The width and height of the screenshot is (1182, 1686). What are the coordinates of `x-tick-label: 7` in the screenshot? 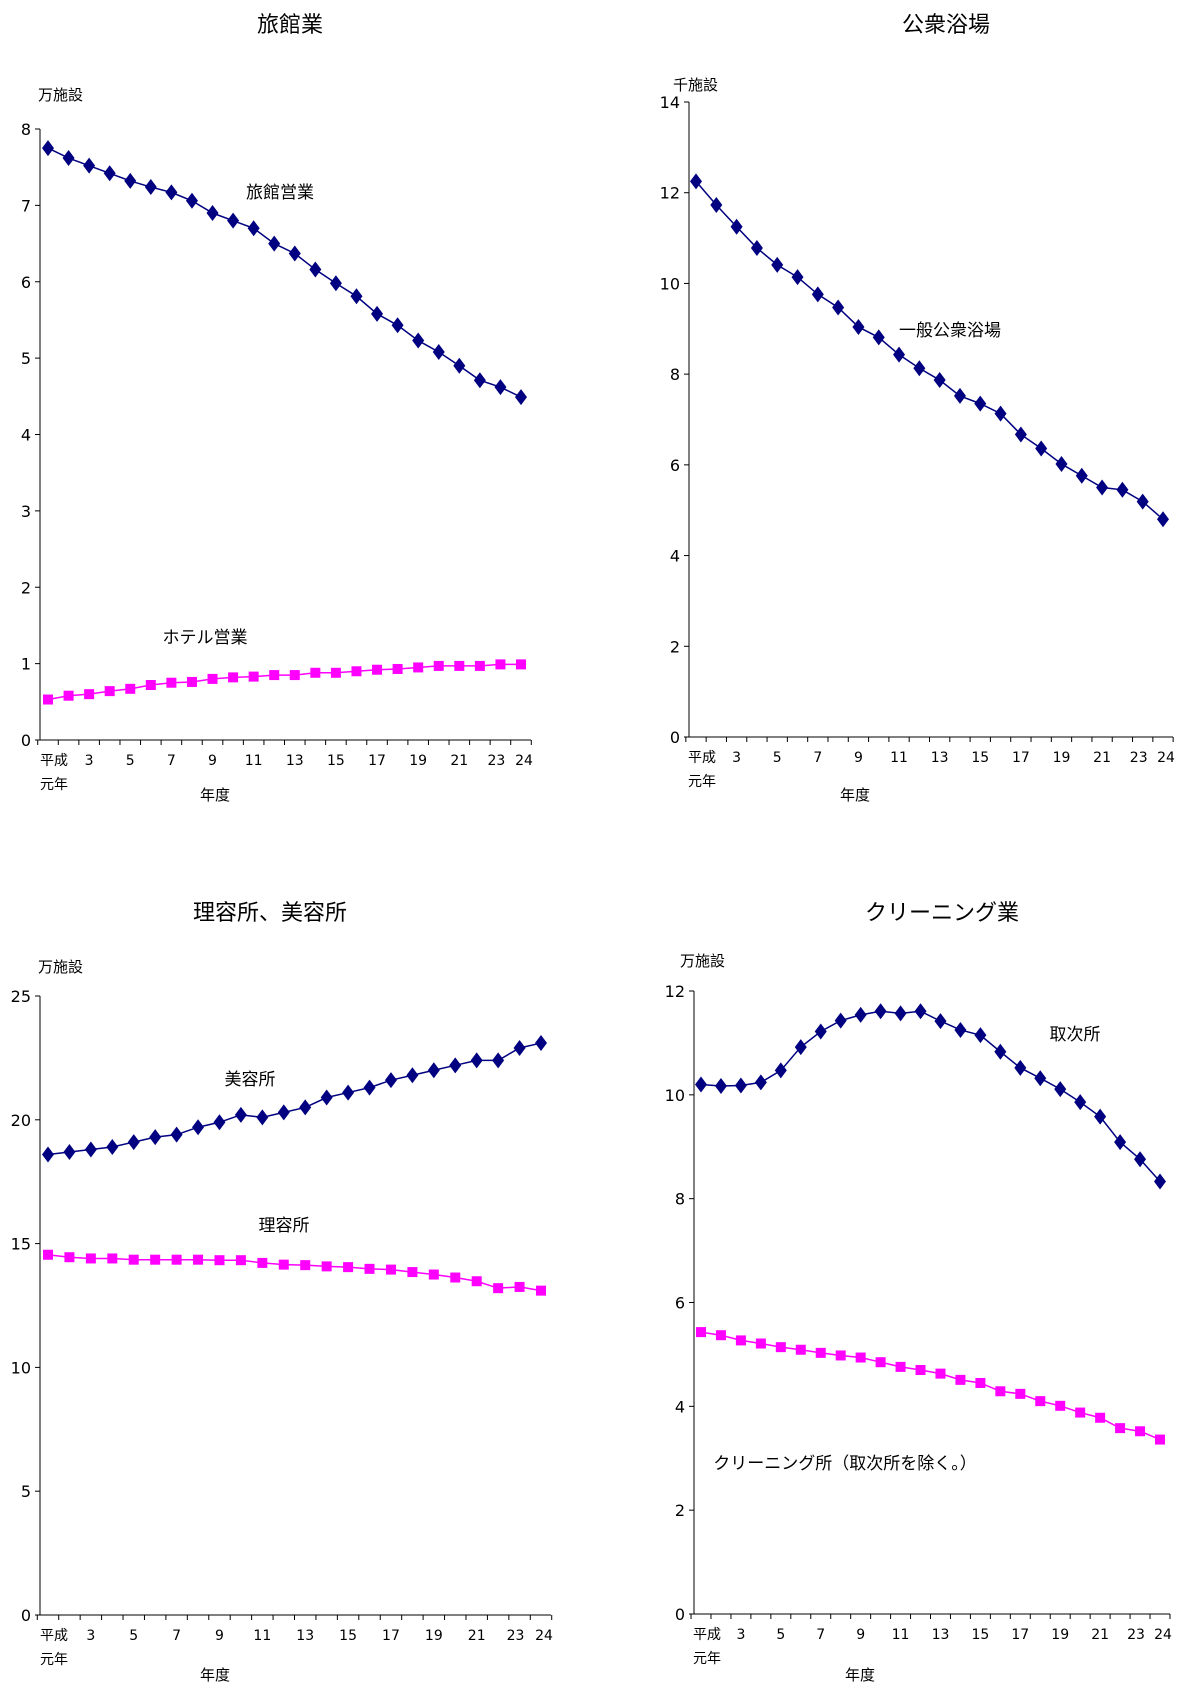 It's located at (171, 761).